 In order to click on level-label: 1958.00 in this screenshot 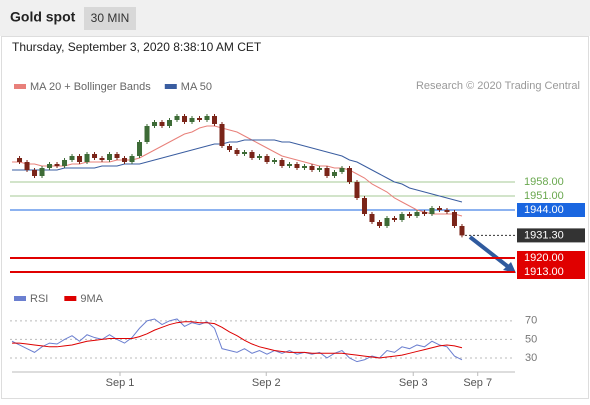, I will do `click(544, 182)`.